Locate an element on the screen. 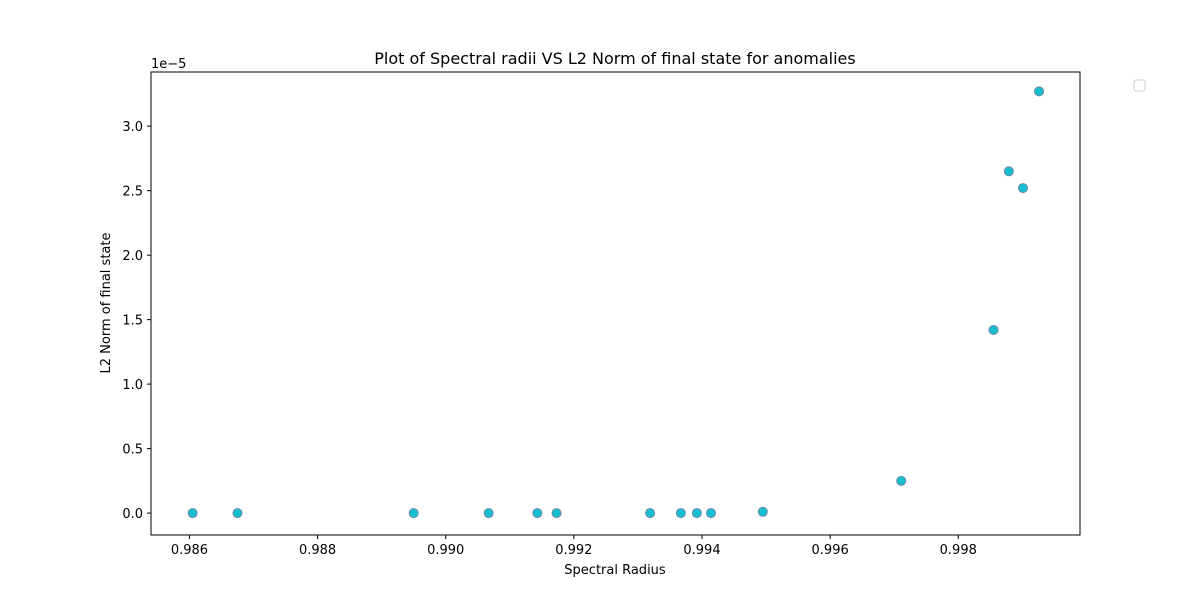 This screenshot has height=600, width=1200. y-tick-label: 3.0 is located at coordinates (132, 127).